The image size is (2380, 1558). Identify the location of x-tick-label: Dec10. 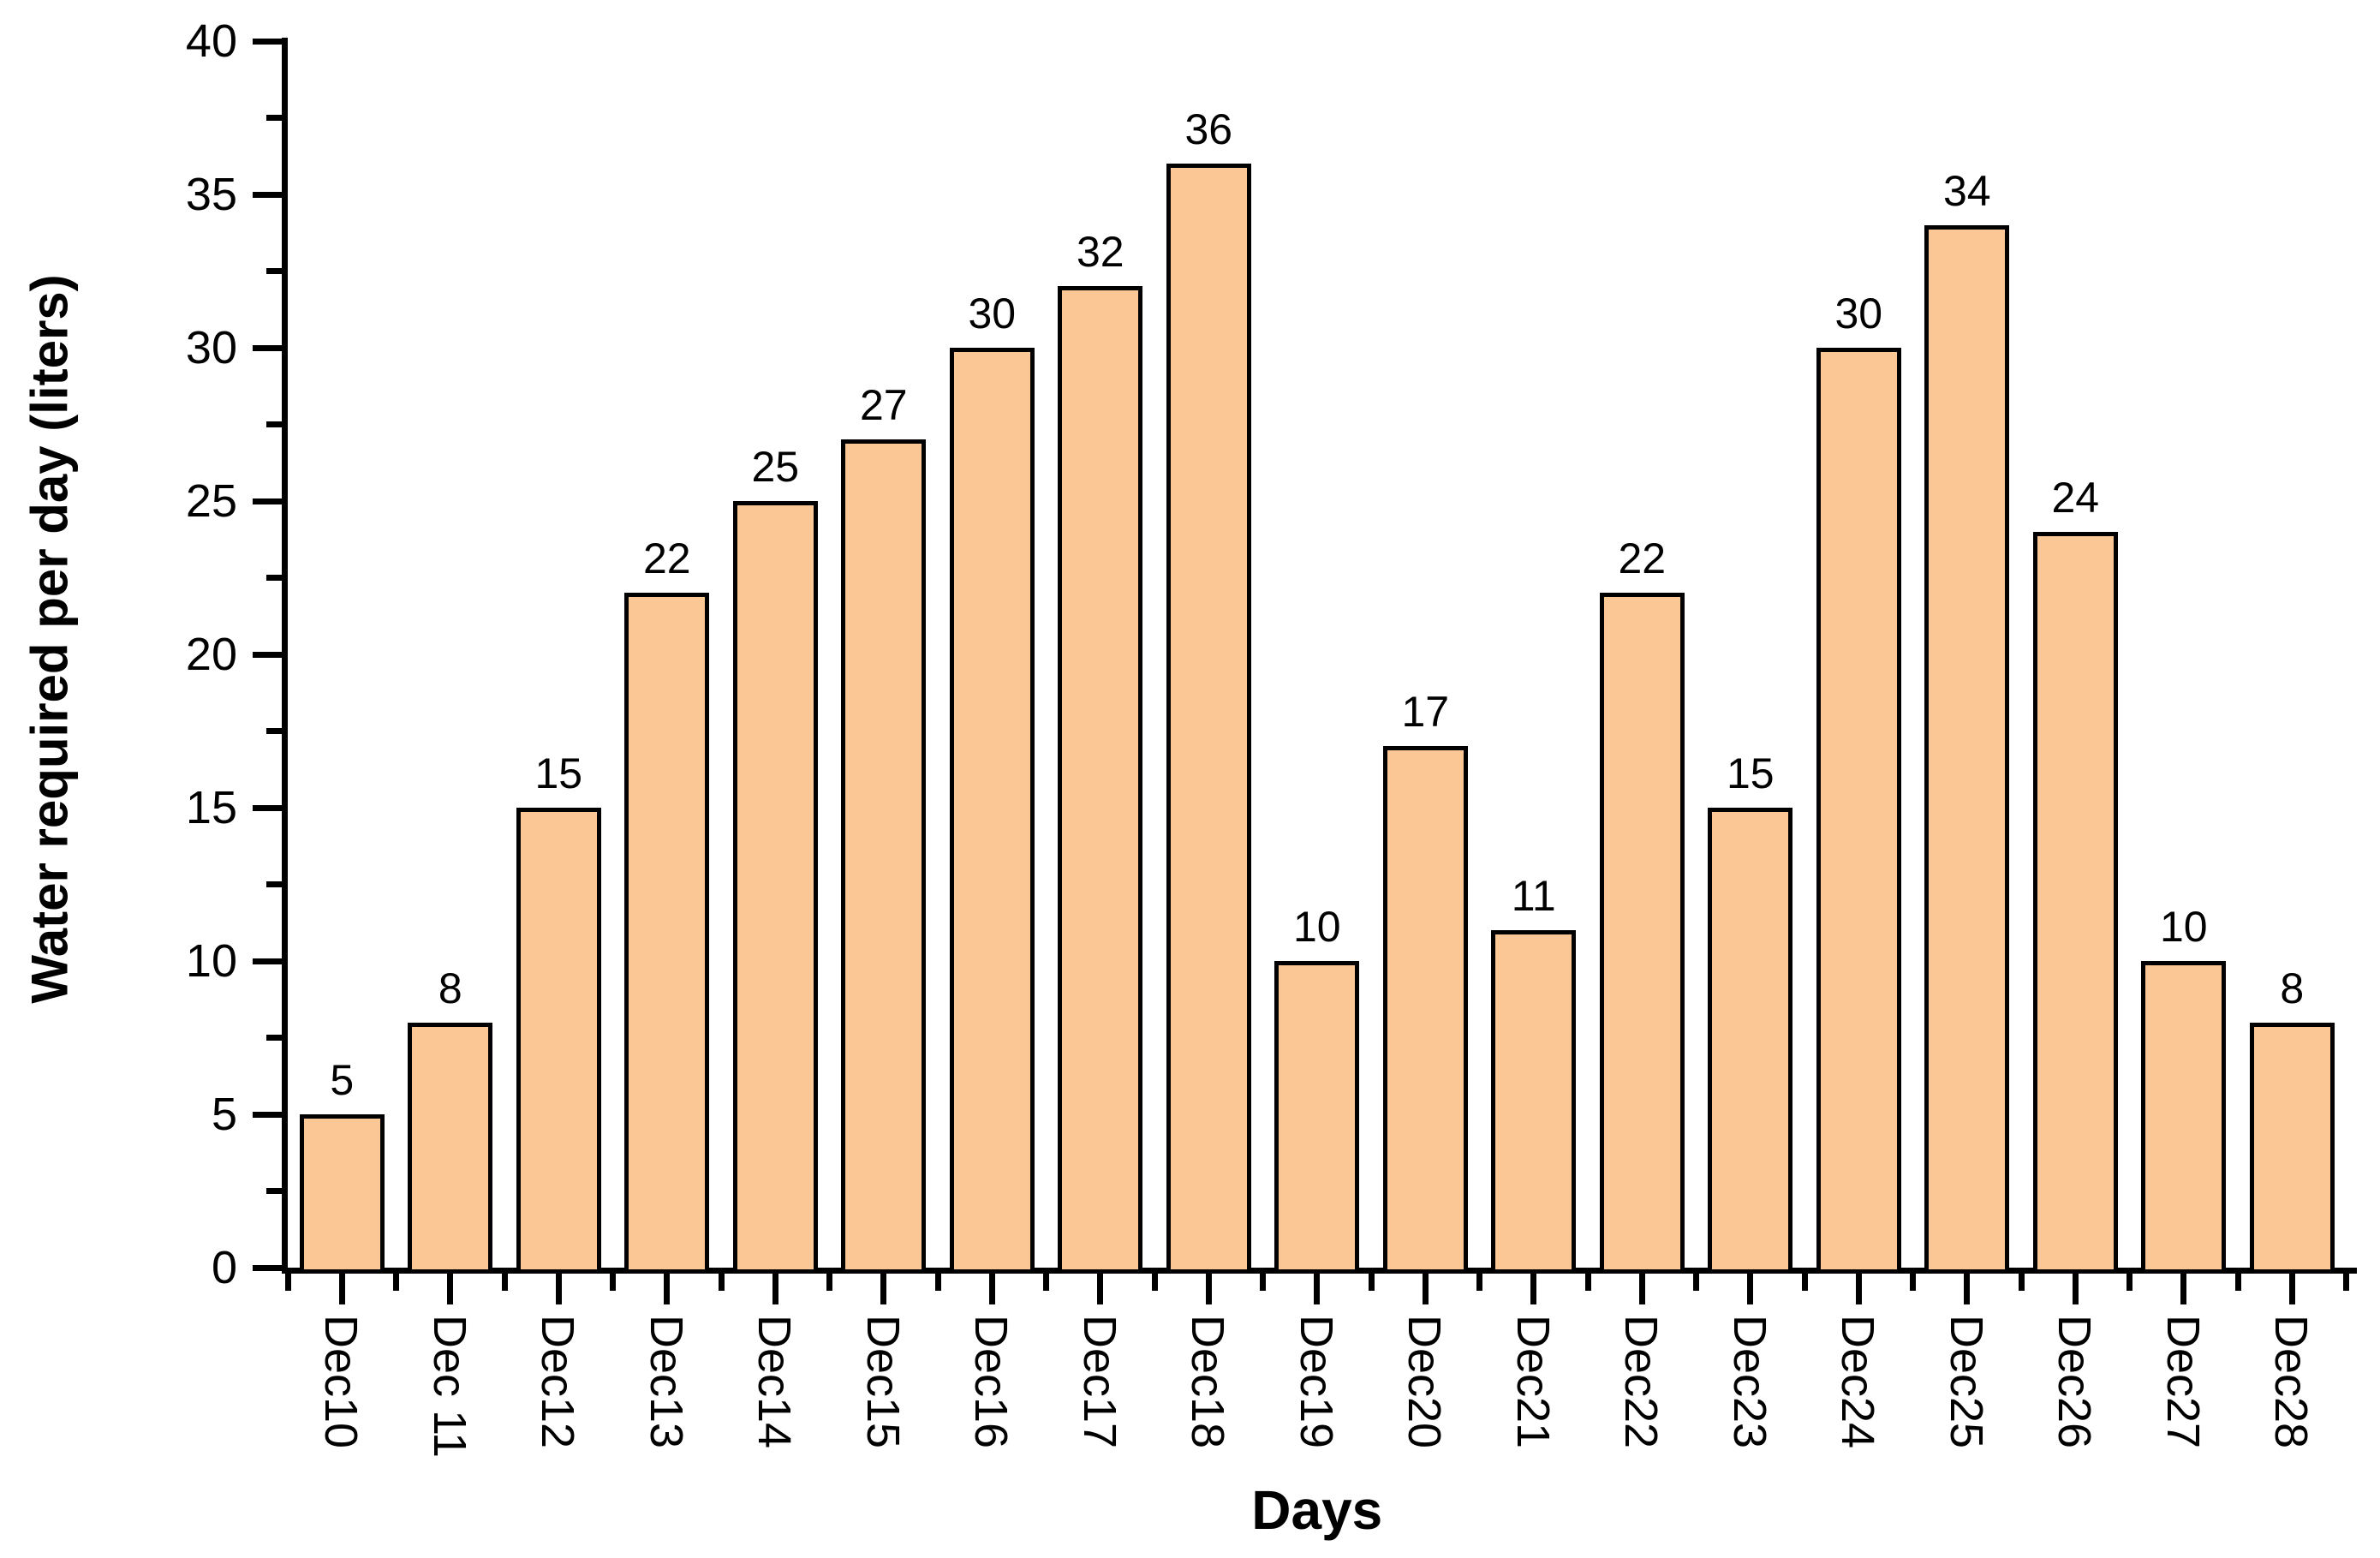
(341, 1382).